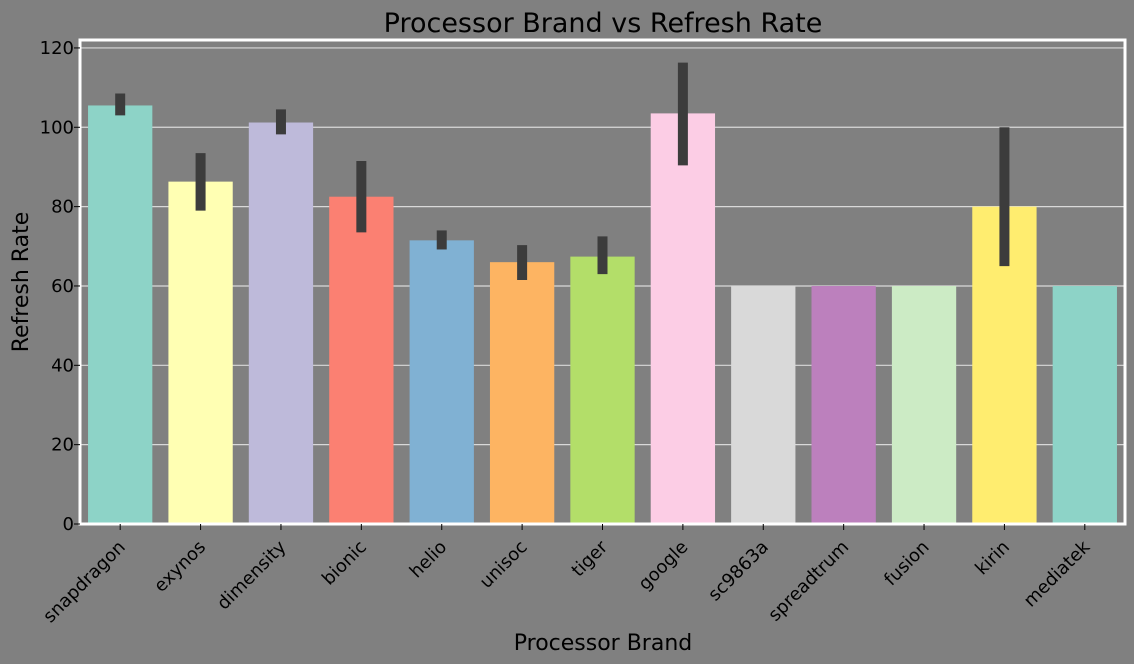 The width and height of the screenshot is (1134, 664). What do you see at coordinates (441, 382) in the screenshot?
I see `bar-helio` at bounding box center [441, 382].